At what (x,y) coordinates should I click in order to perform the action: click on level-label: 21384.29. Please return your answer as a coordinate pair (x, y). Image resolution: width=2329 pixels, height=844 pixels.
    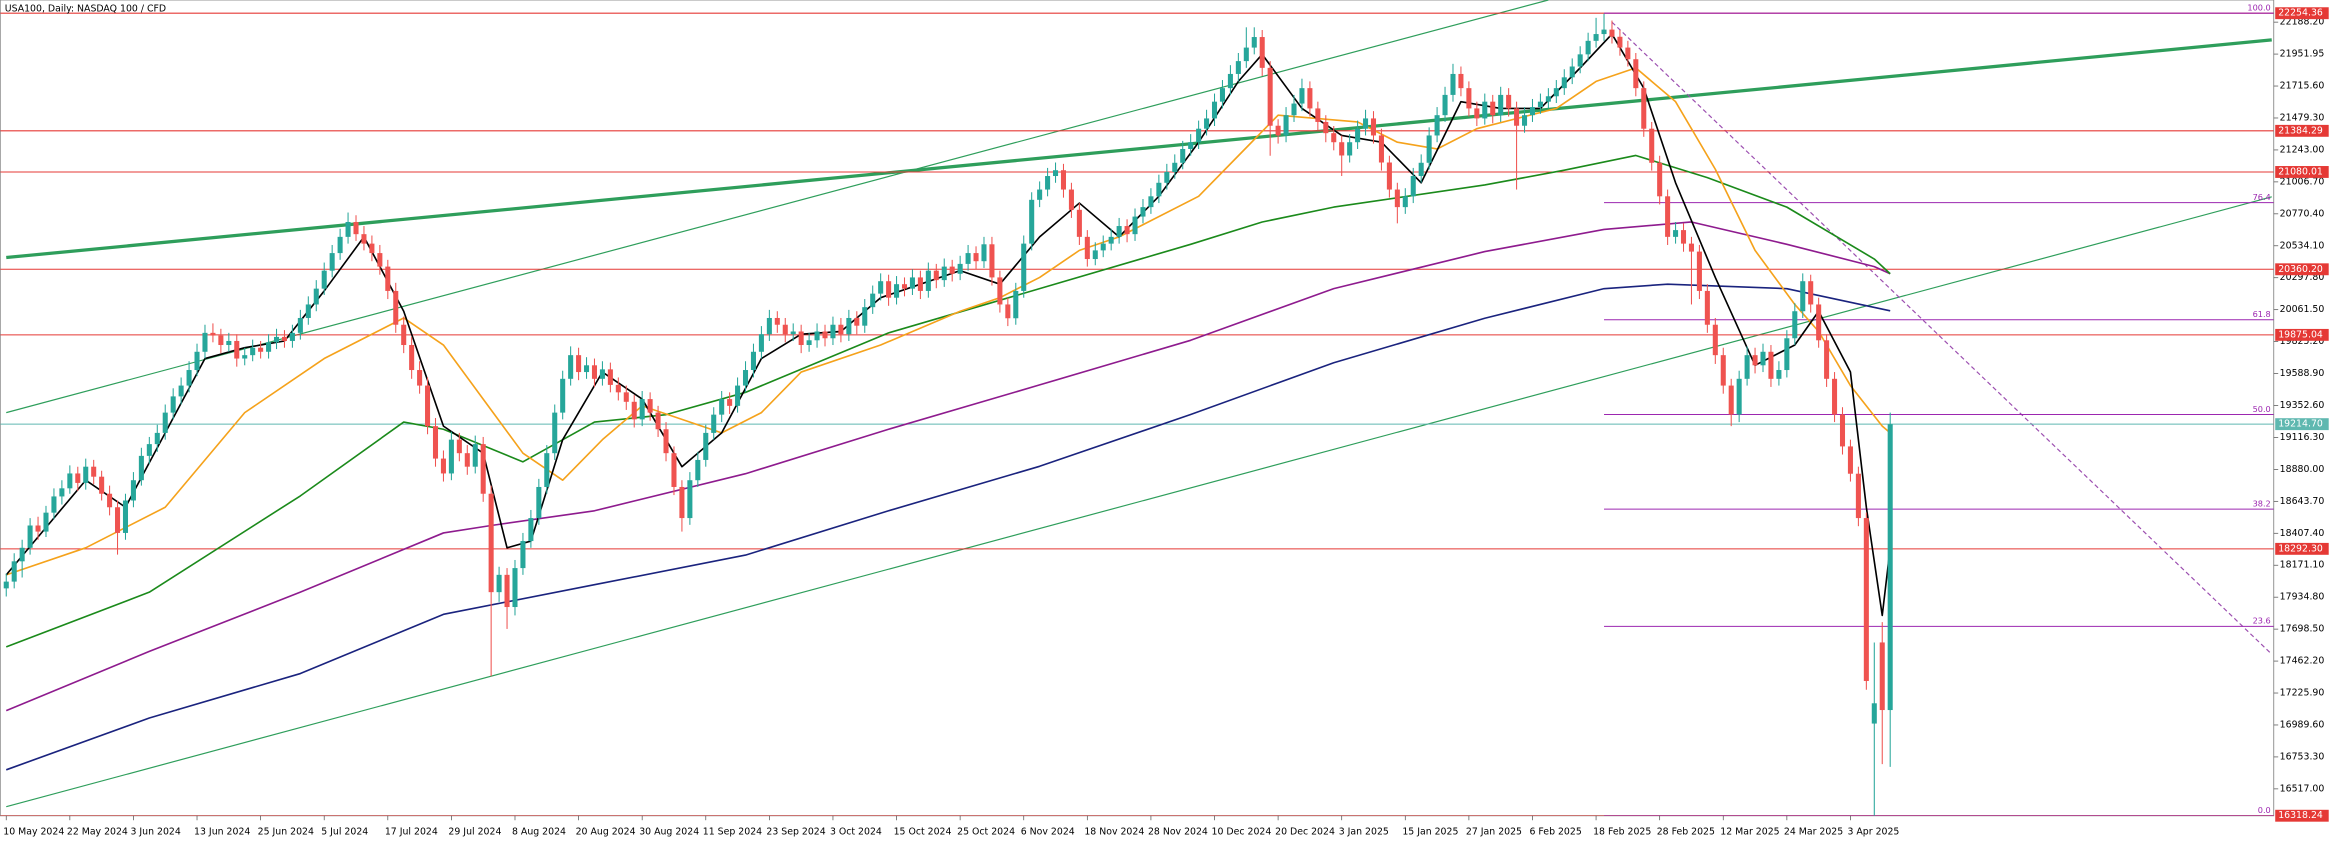
    Looking at the image, I should click on (2300, 130).